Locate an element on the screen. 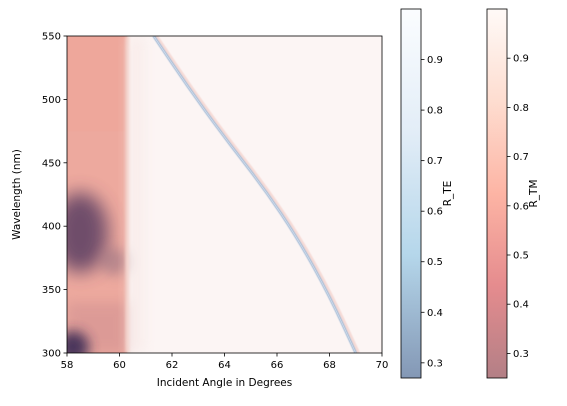 This screenshot has height=406, width=567. x-axis-label: Incident Angle in Degrees is located at coordinates (225, 383).